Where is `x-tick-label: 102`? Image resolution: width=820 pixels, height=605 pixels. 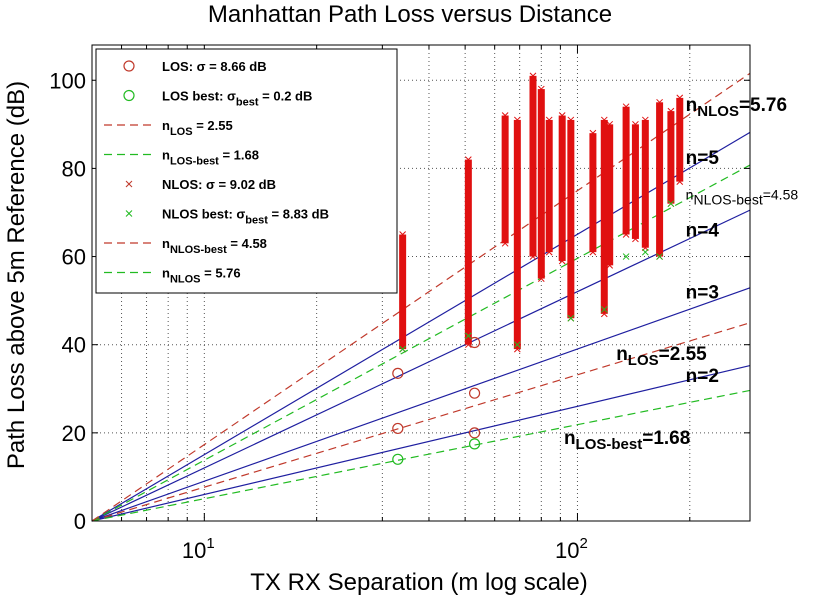 x-tick-label: 102 is located at coordinates (571, 549).